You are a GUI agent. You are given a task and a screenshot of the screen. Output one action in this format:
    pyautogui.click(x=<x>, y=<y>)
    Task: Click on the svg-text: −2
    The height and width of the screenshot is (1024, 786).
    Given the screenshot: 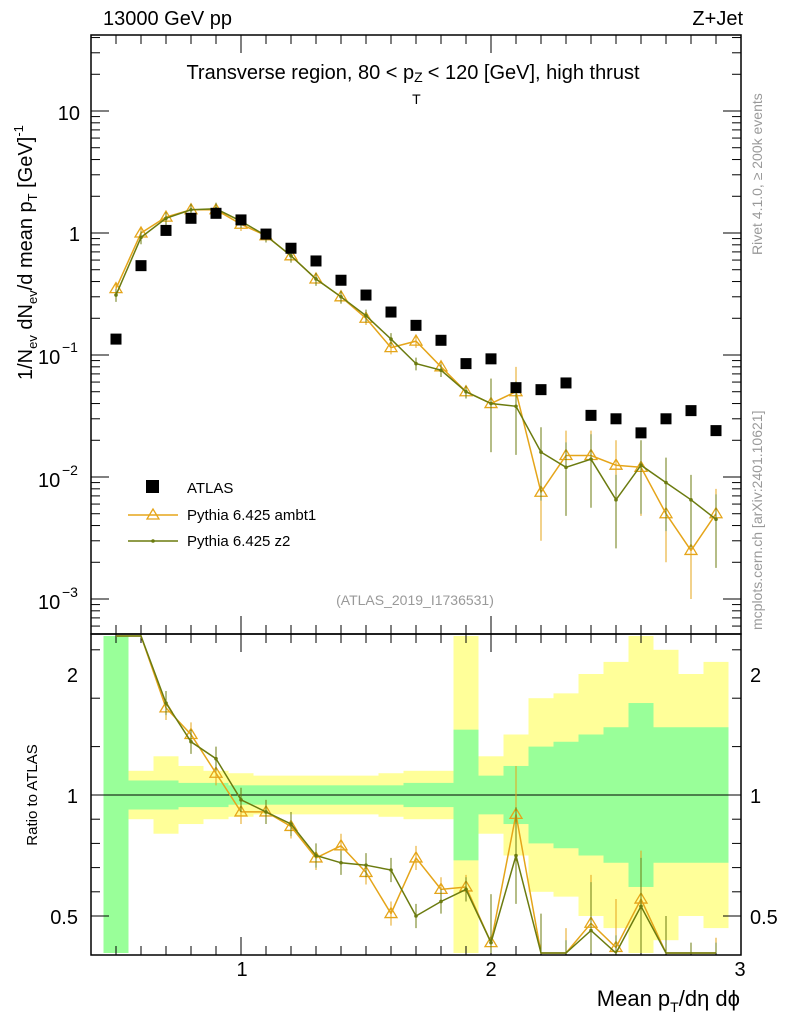 What is the action you would take?
    pyautogui.click(x=70, y=470)
    